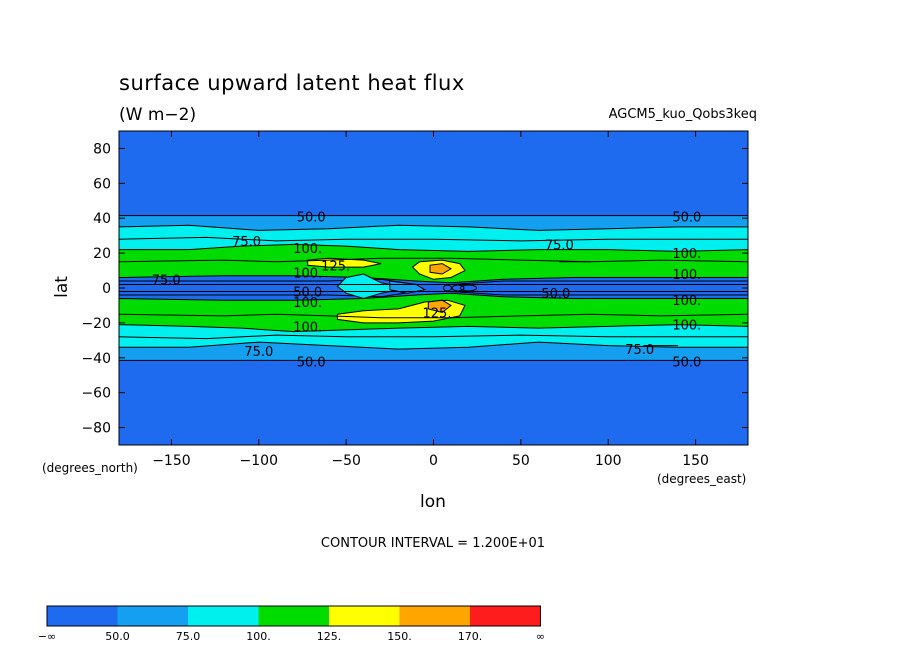 This screenshot has height=654, width=904. I want to click on colorbar-label-1: 50.0, so click(117, 636).